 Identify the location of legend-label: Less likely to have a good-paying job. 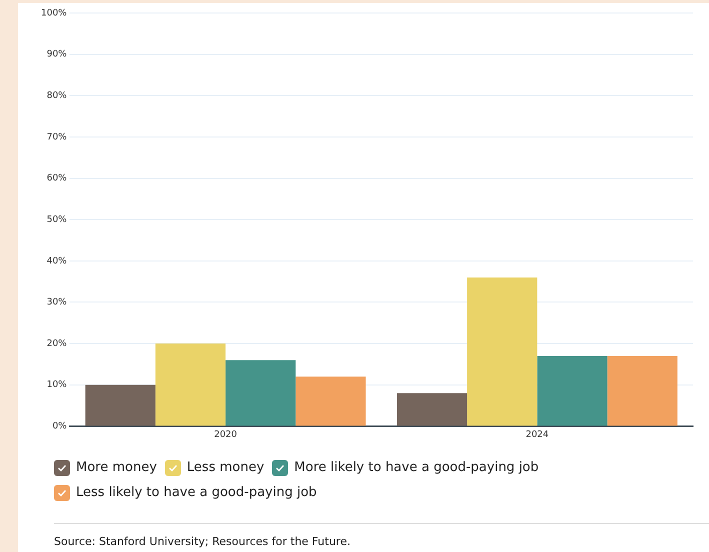
(196, 493).